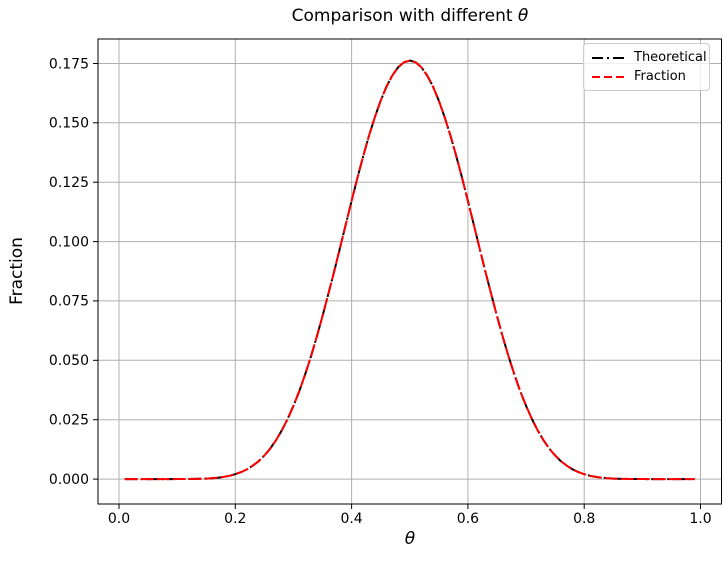  Describe the element at coordinates (119, 519) in the screenshot. I see `x-tick-label: 0.0` at that location.